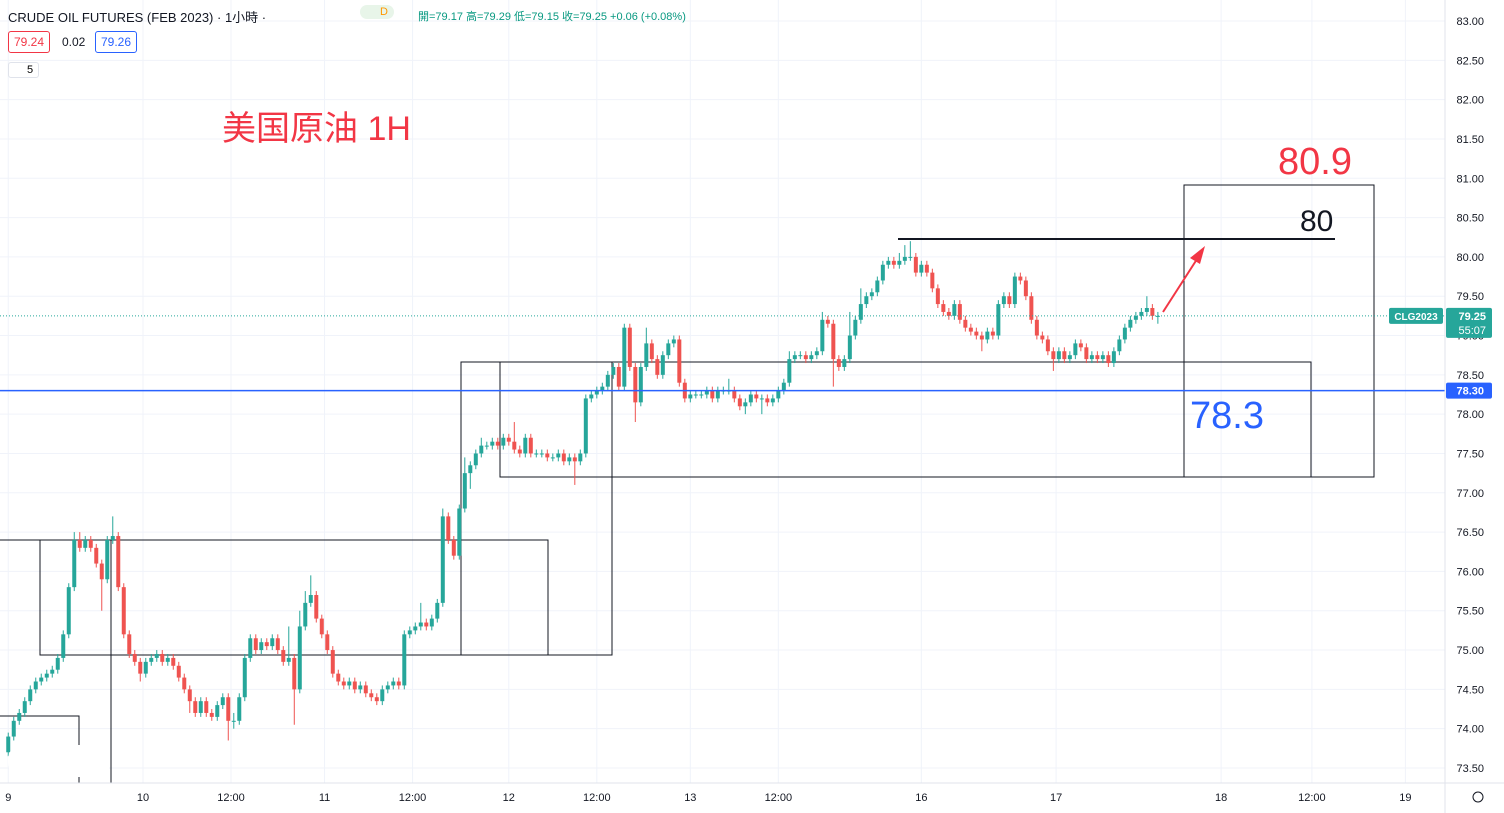 The height and width of the screenshot is (813, 1504). What do you see at coordinates (1470, 730) in the screenshot?
I see `y-tick-label: 74.00` at bounding box center [1470, 730].